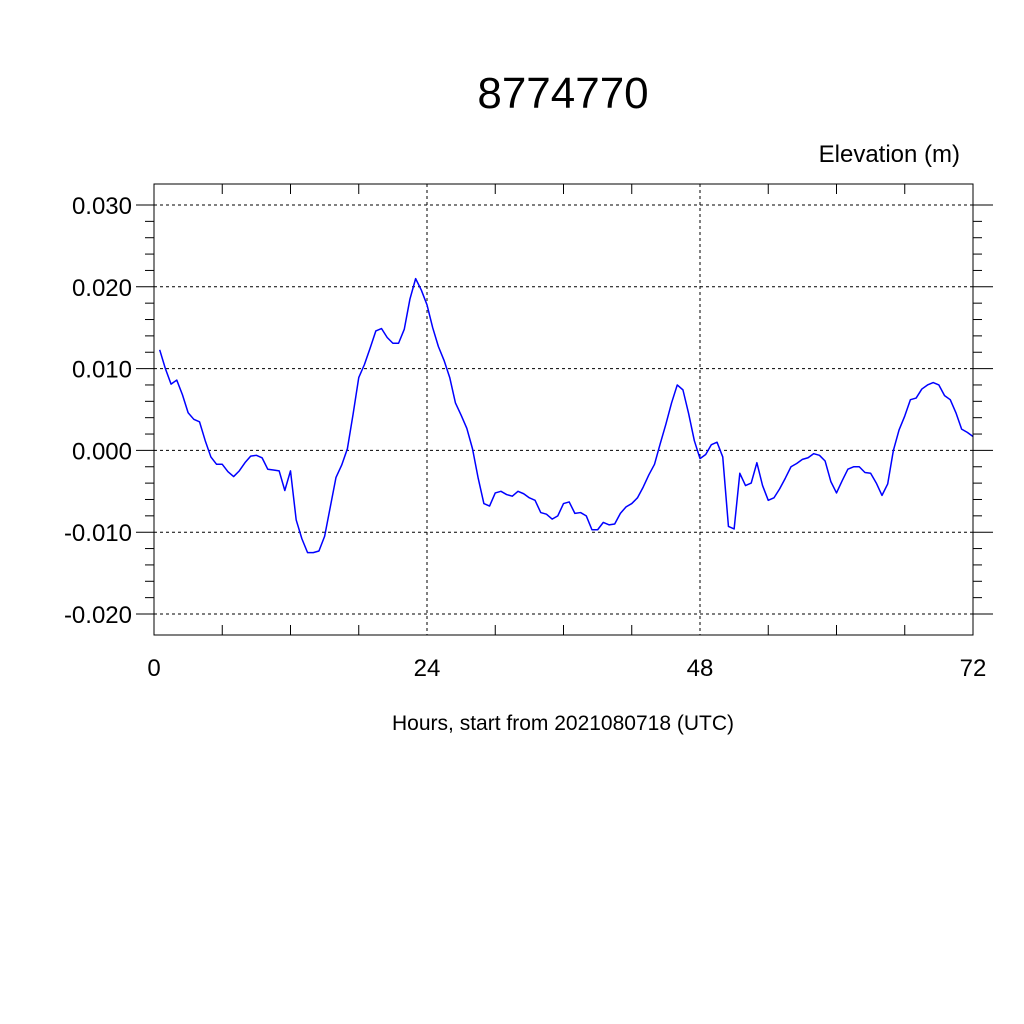 The image size is (1024, 1024). Describe the element at coordinates (700, 668) in the screenshot. I see `x-tick-label: 48` at that location.